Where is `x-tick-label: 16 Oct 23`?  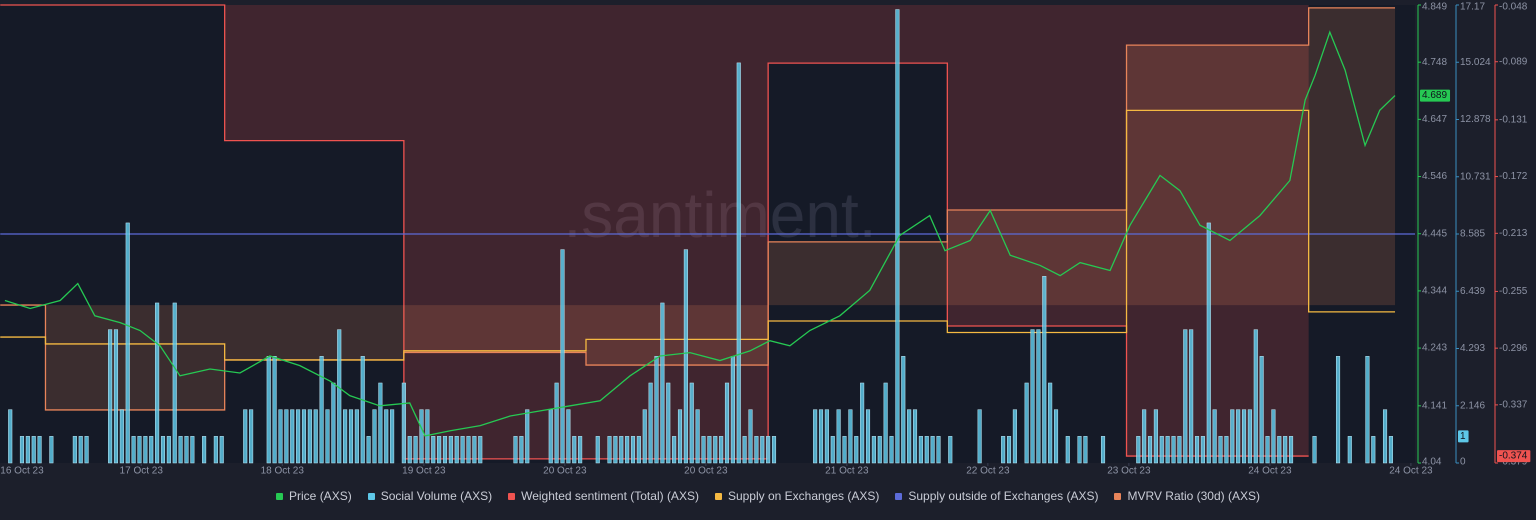
x-tick-label: 16 Oct 23 is located at coordinates (22, 471).